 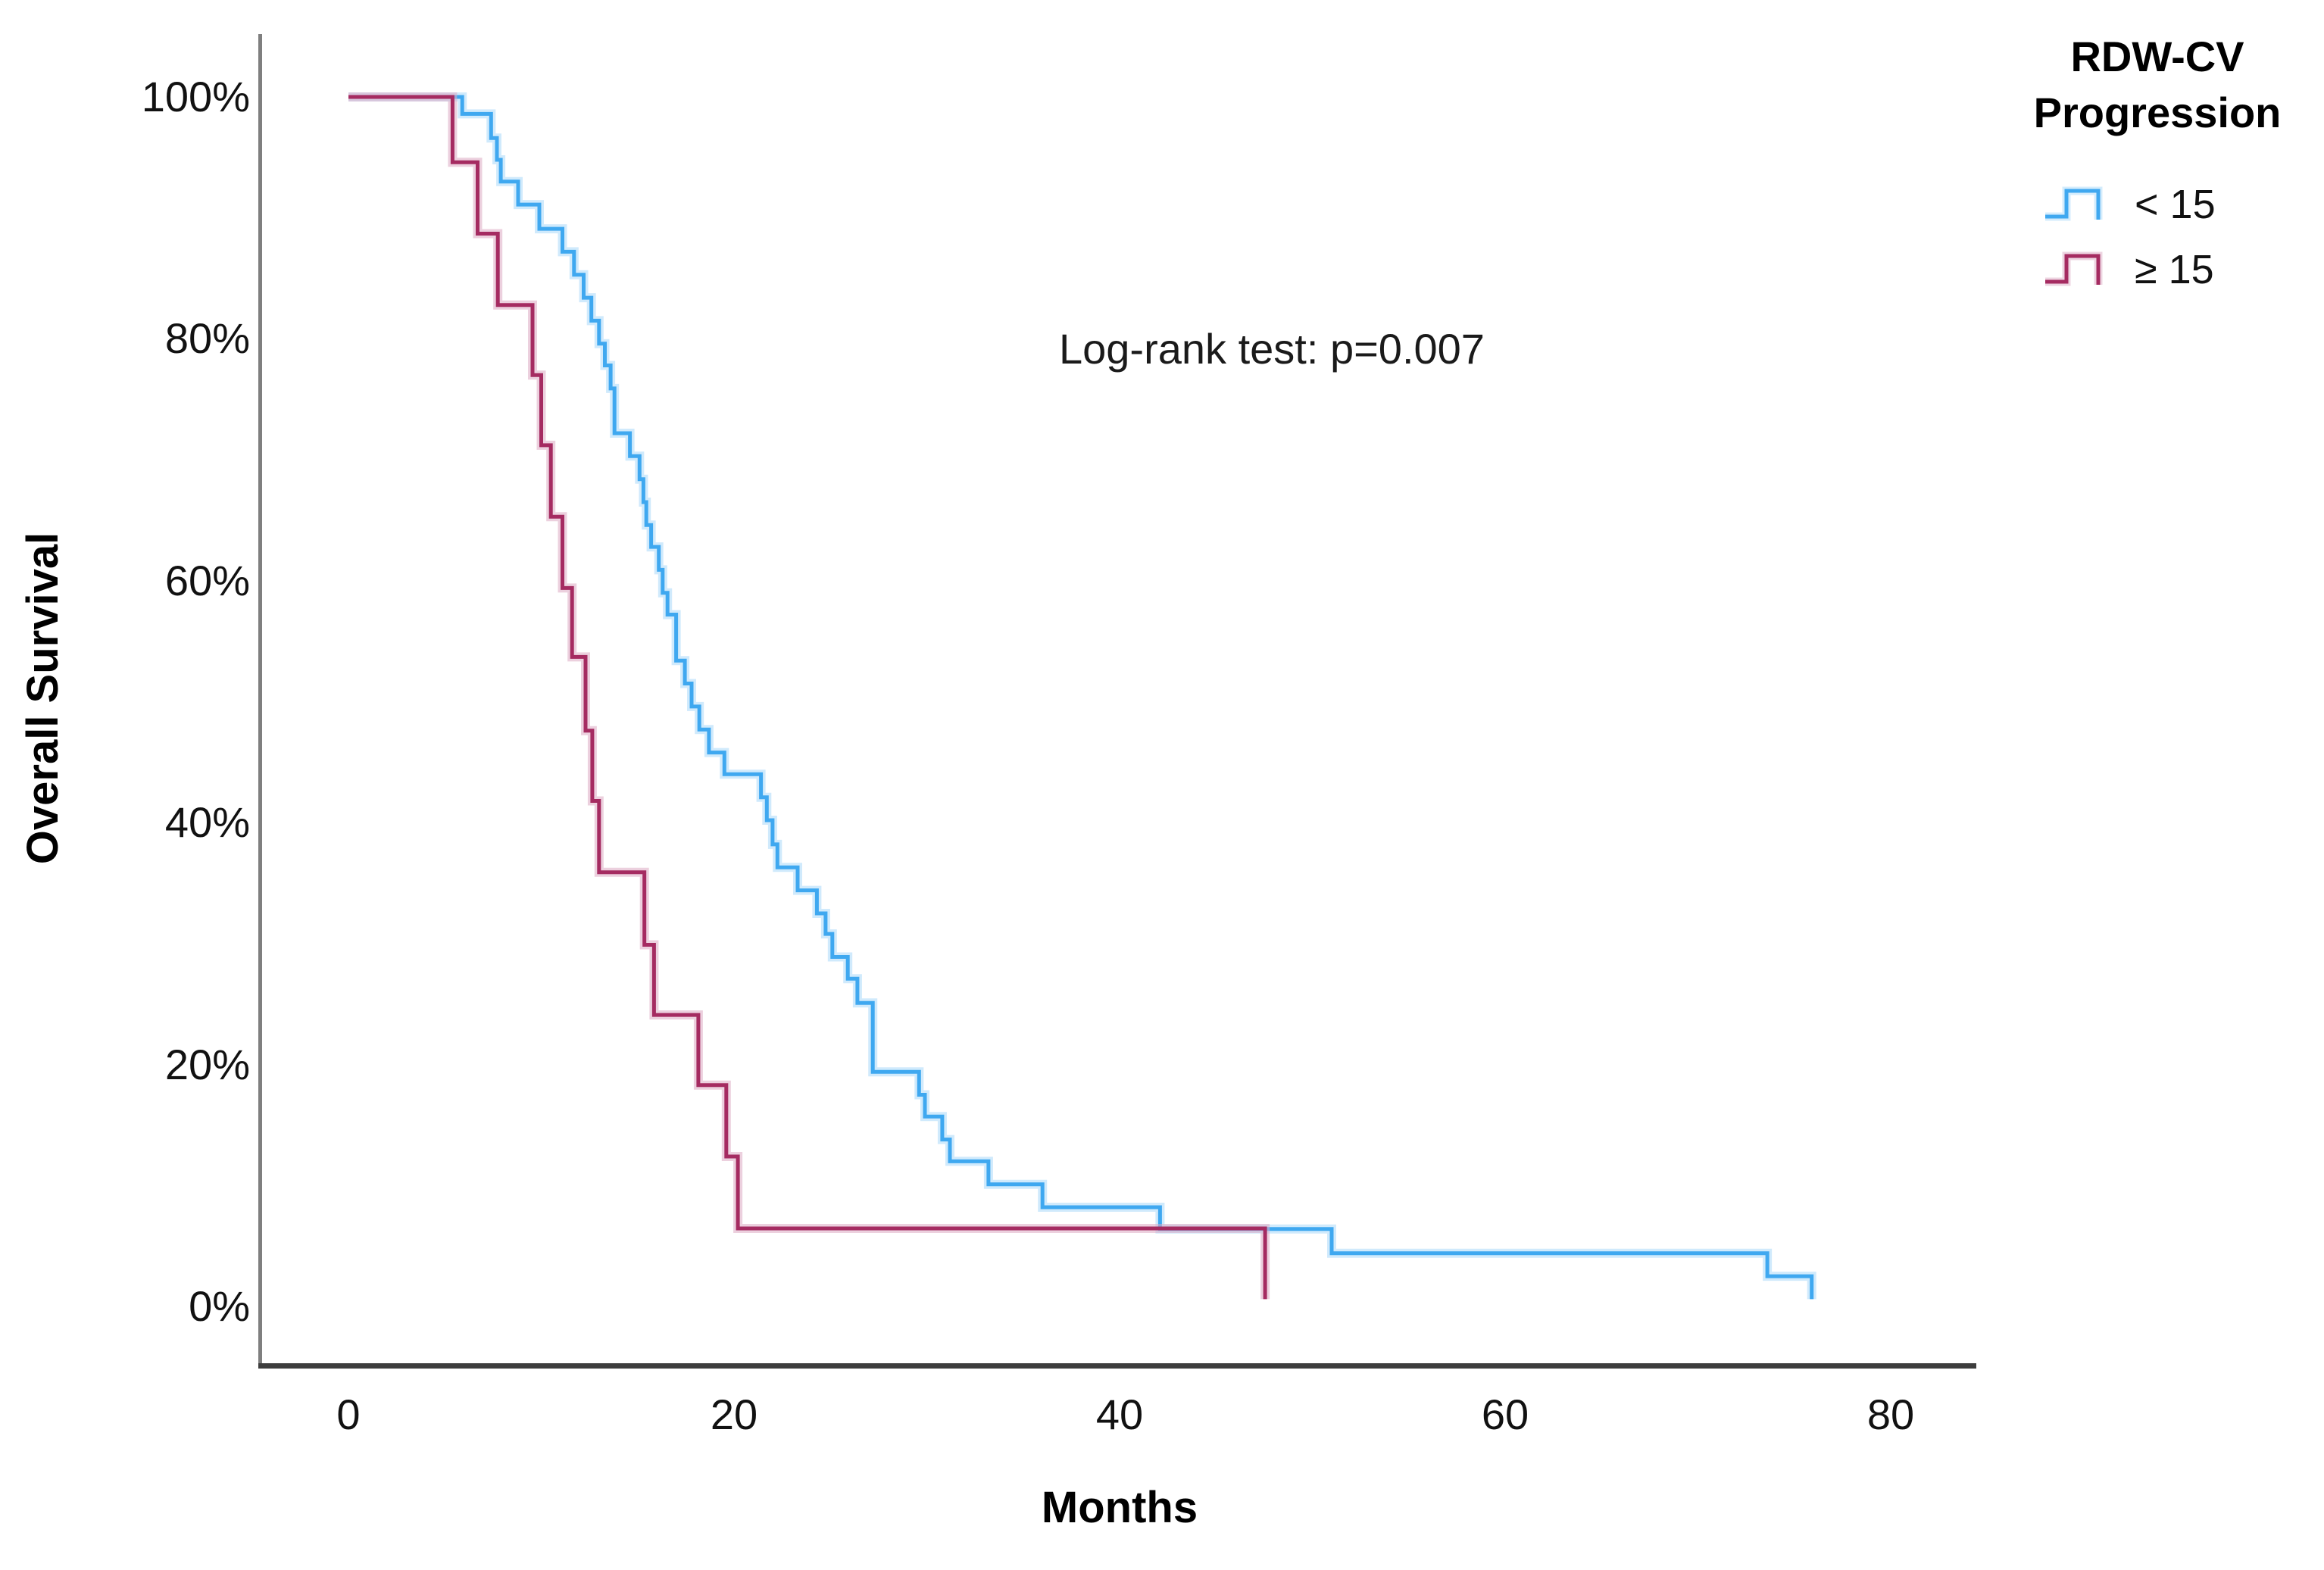 I want to click on x-tick-label: 0, so click(x=348, y=1414).